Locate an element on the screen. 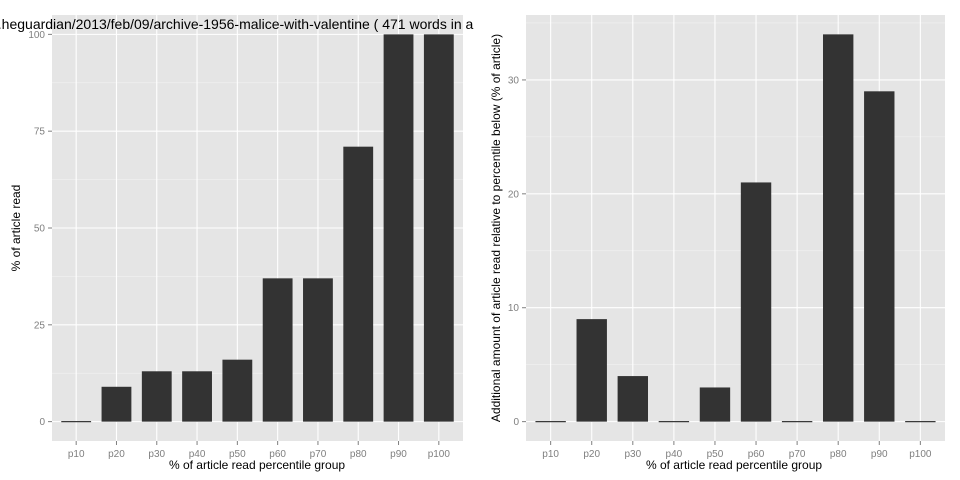  right-x-tick-label: p40 is located at coordinates (674, 454).